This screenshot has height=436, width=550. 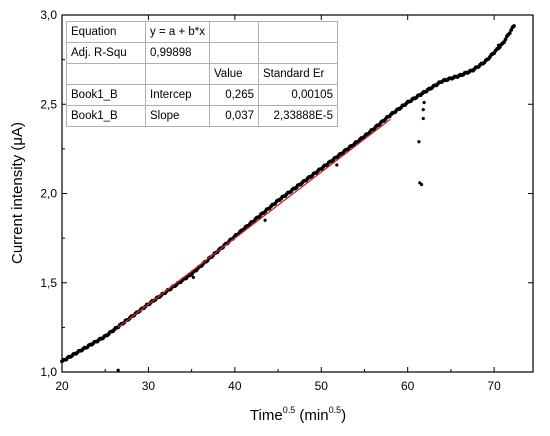 I want to click on fit-table-cell: 0,037, so click(x=233, y=116).